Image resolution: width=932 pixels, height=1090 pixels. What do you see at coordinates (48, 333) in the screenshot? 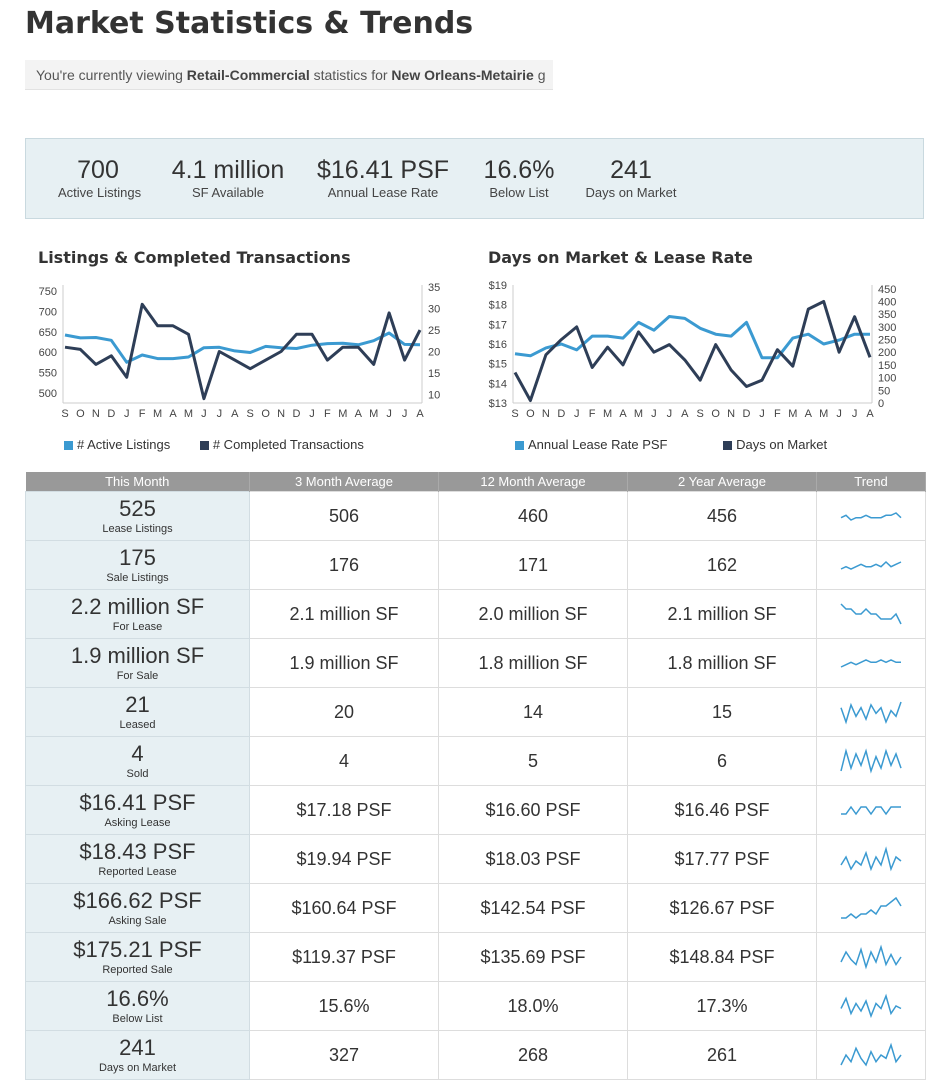
I see `left-tick-label: 650` at bounding box center [48, 333].